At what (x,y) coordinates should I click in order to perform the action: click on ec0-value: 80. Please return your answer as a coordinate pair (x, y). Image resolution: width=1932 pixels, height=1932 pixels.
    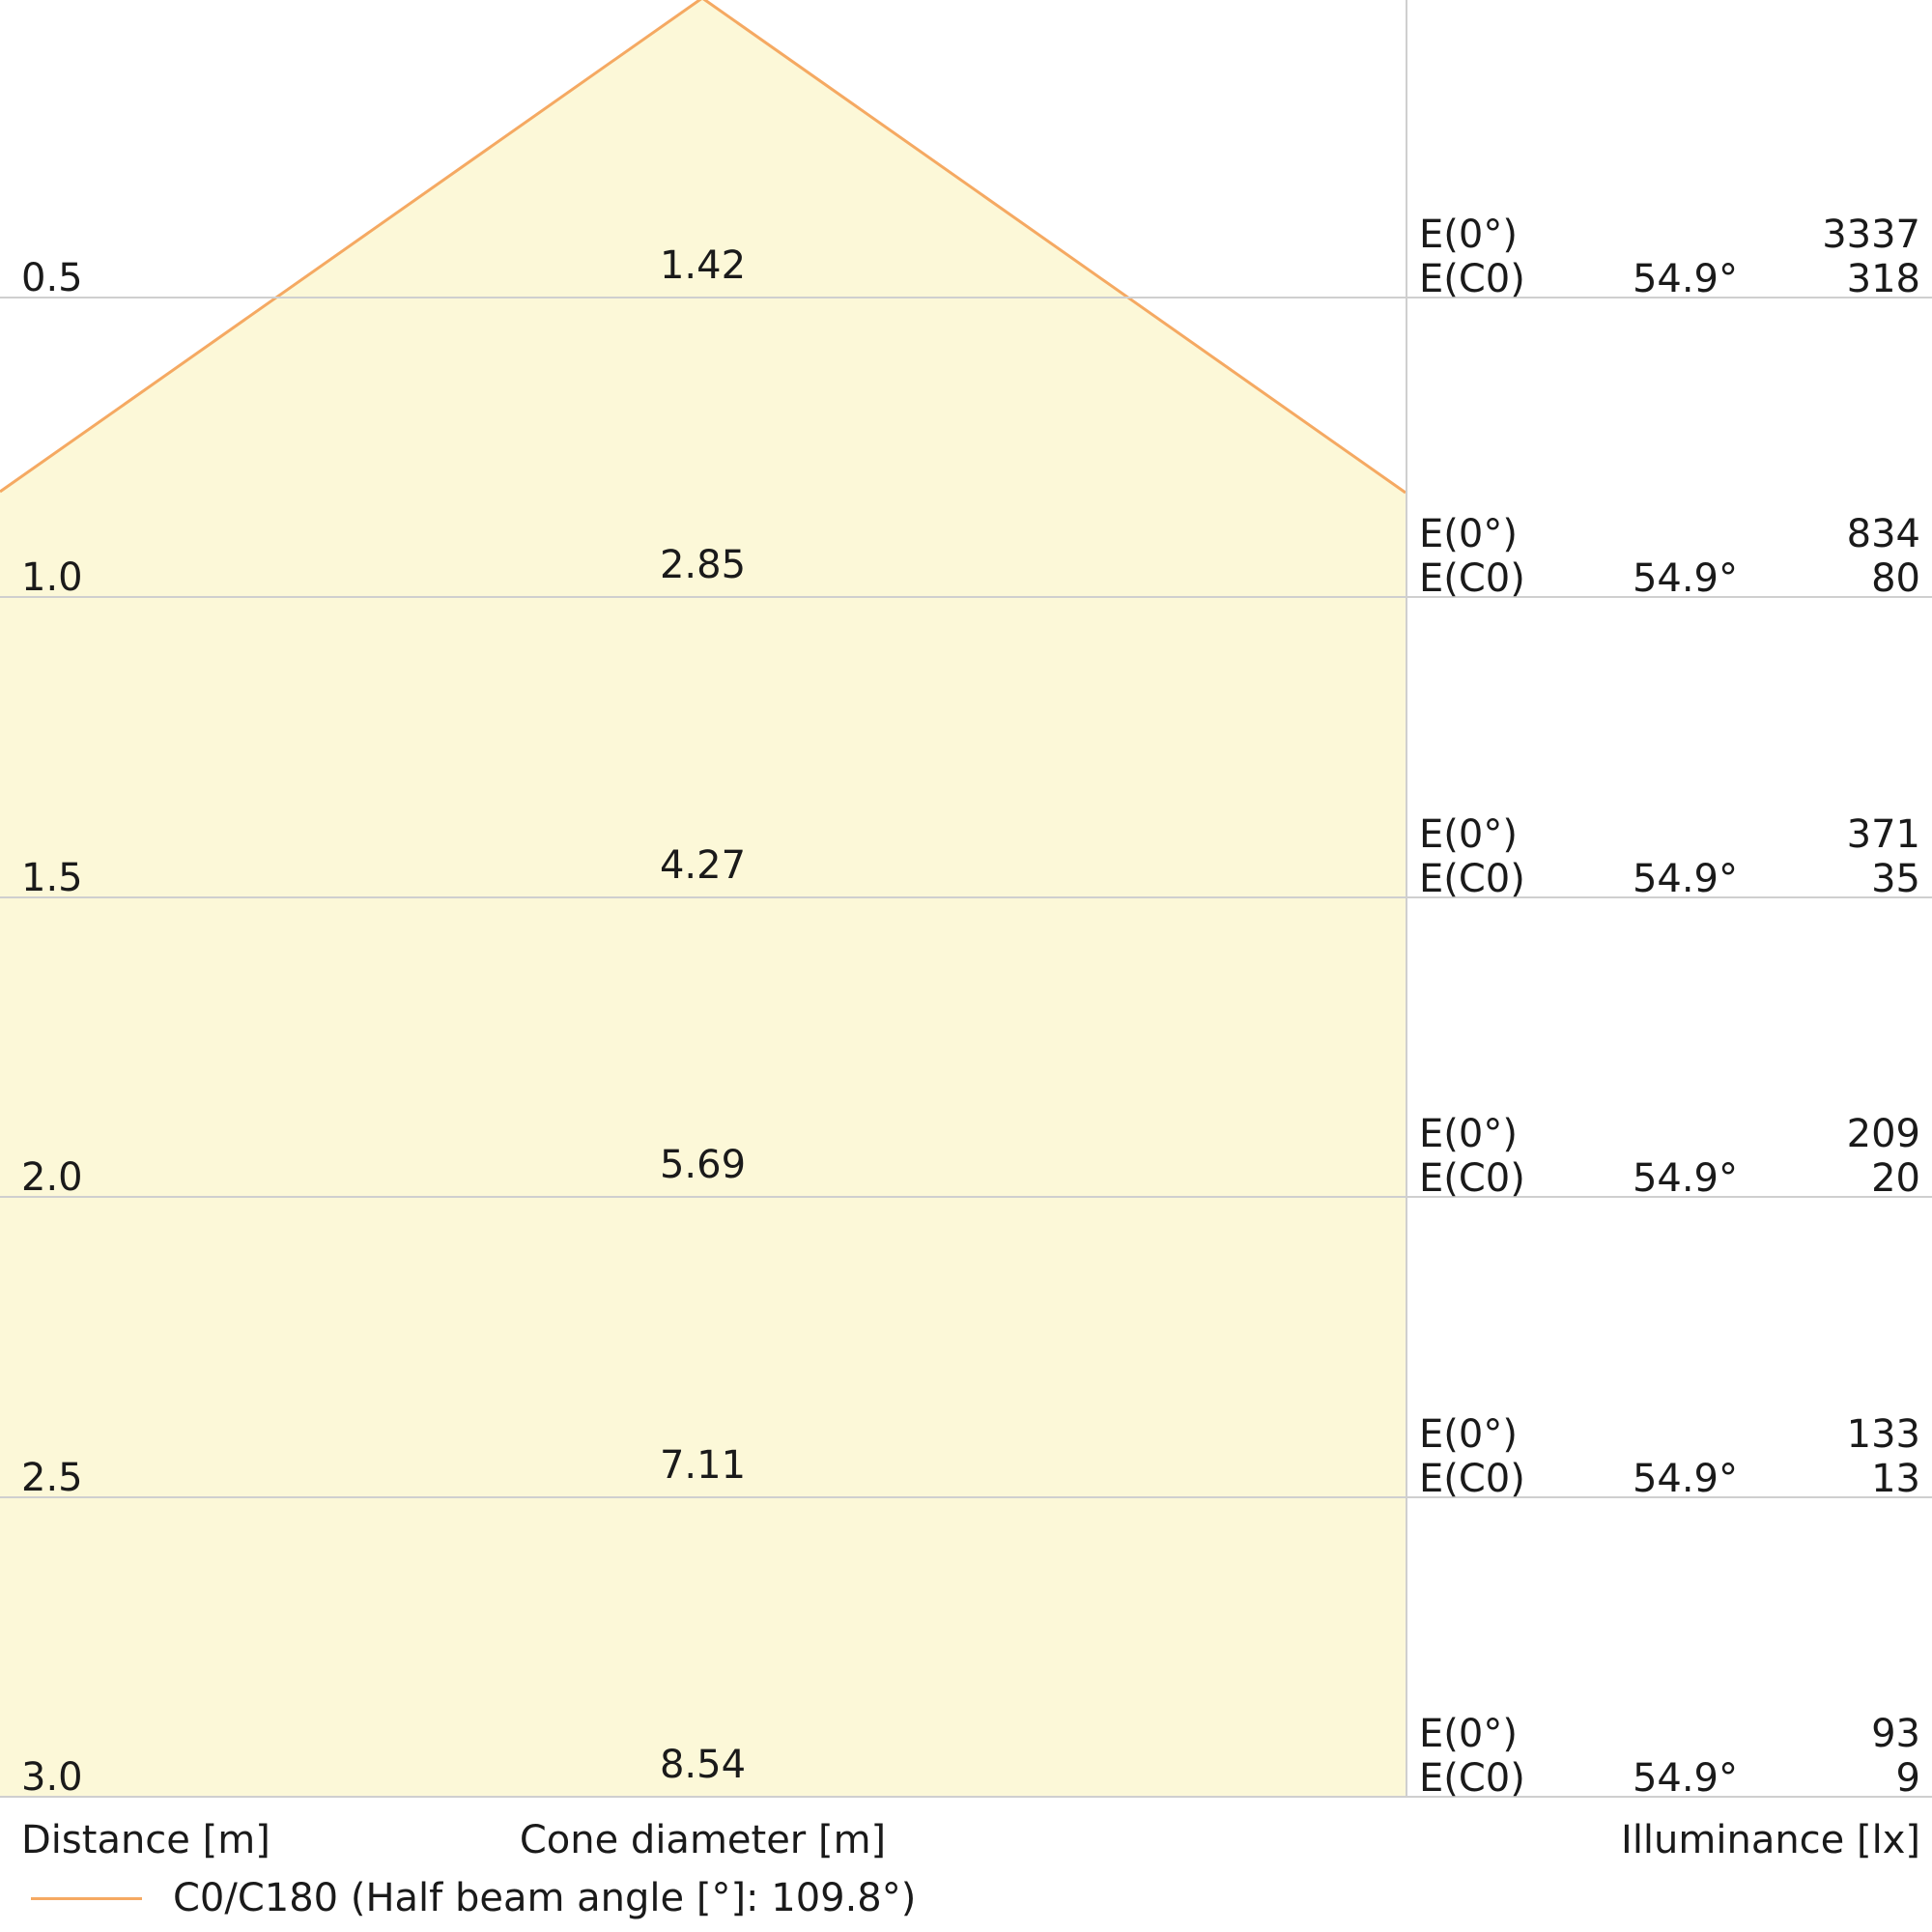
    Looking at the image, I should click on (1895, 578).